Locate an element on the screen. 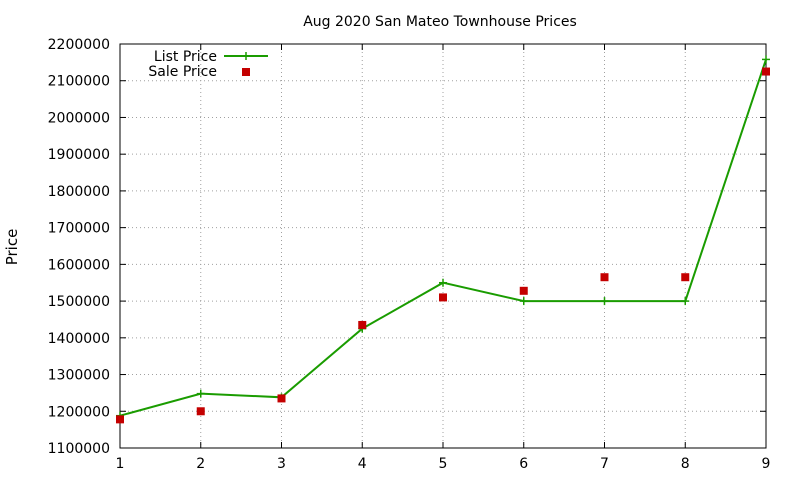 This screenshot has height=485, width=800. x-tick-label: 2 is located at coordinates (200, 464).